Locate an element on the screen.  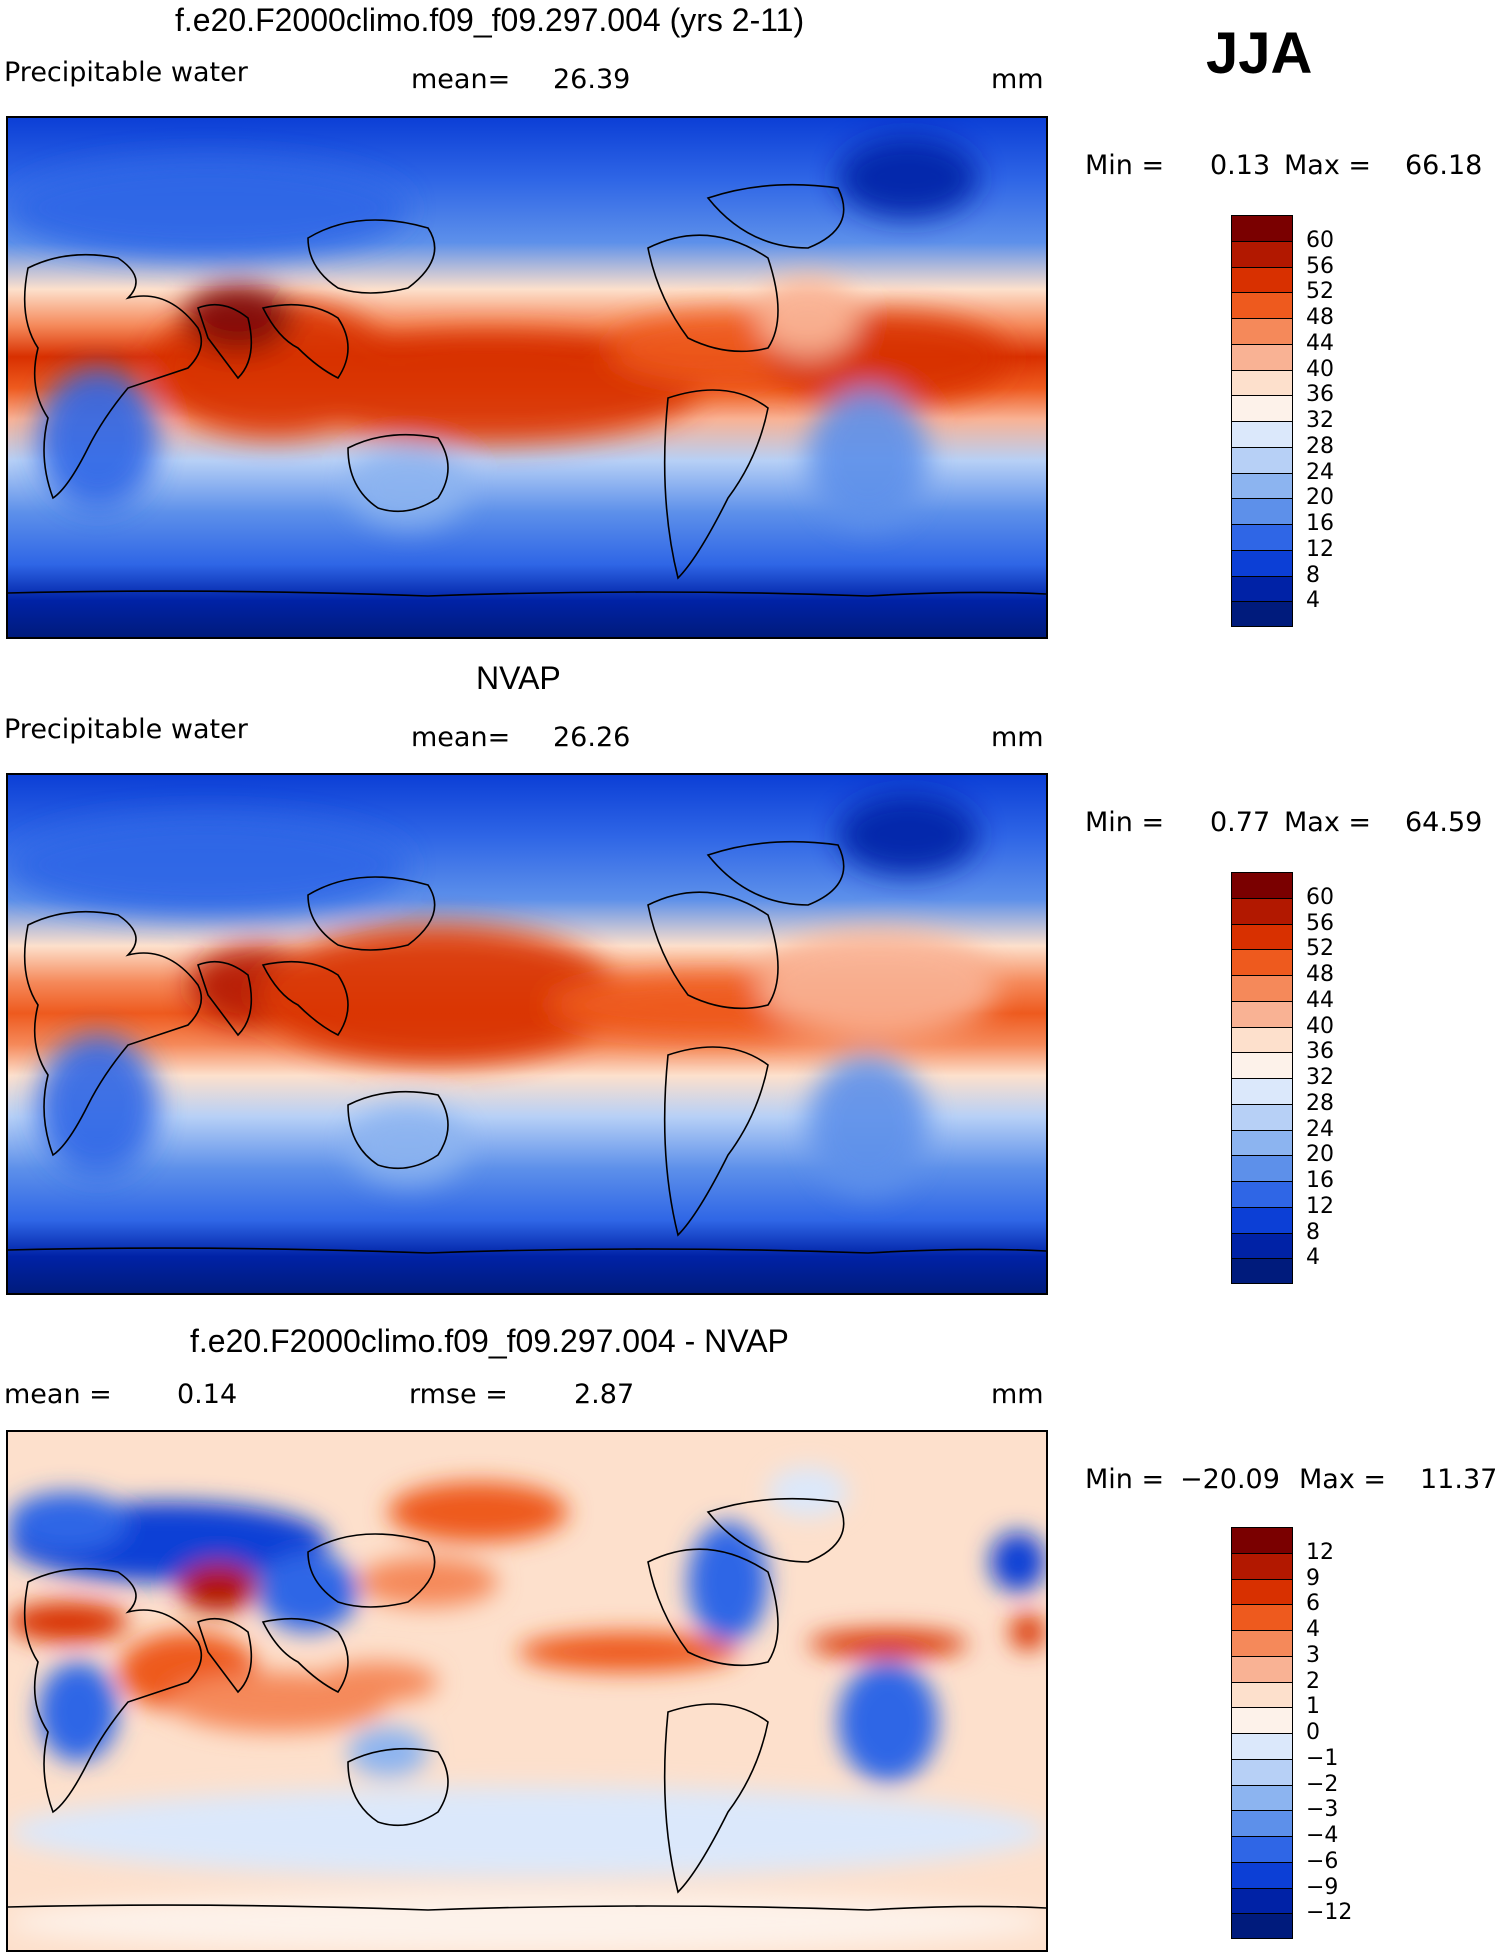
panel-2-max-value: 64.59 is located at coordinates (1444, 822).